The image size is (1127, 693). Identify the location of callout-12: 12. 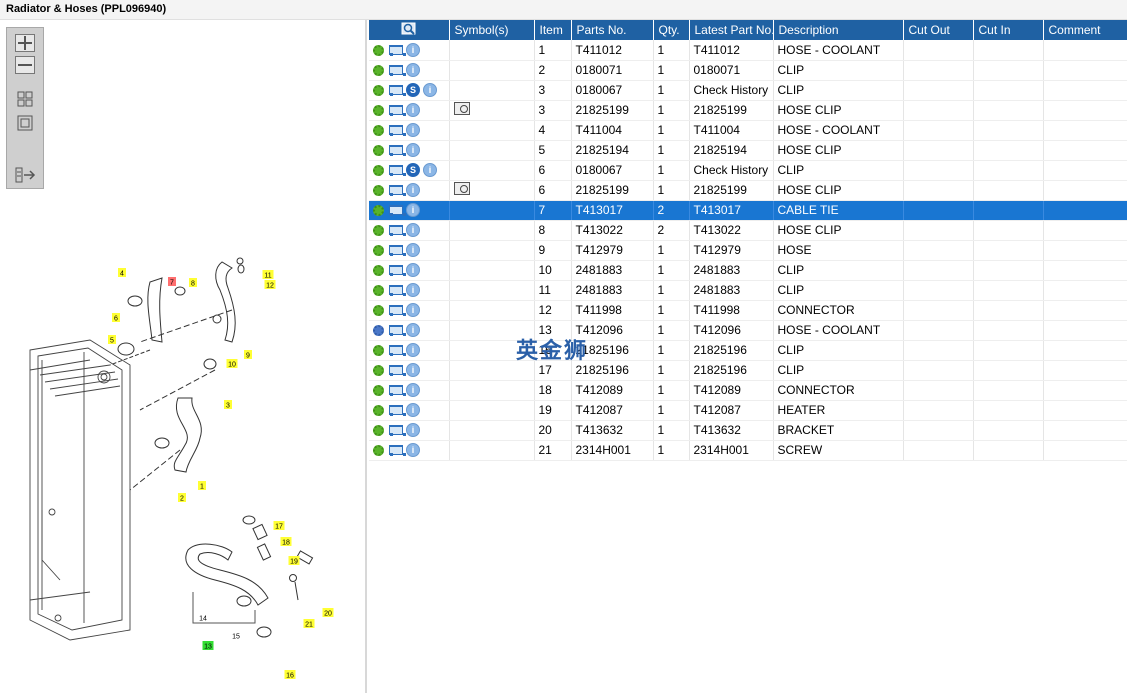
(270, 285).